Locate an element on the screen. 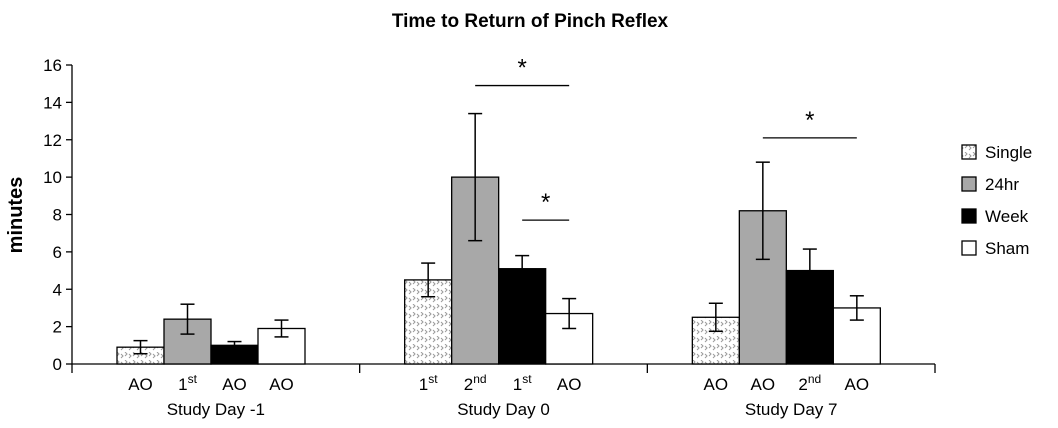 The height and width of the screenshot is (428, 1058). group-label: Study Day 0 is located at coordinates (503, 409).